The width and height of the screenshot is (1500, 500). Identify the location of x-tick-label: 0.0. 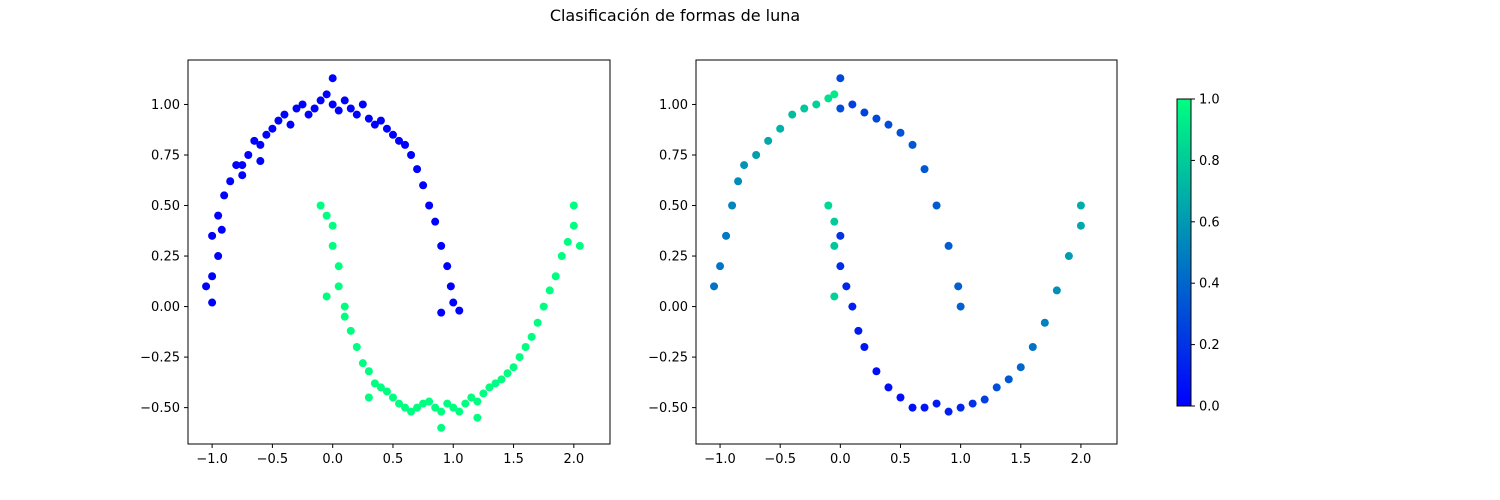
(332, 459).